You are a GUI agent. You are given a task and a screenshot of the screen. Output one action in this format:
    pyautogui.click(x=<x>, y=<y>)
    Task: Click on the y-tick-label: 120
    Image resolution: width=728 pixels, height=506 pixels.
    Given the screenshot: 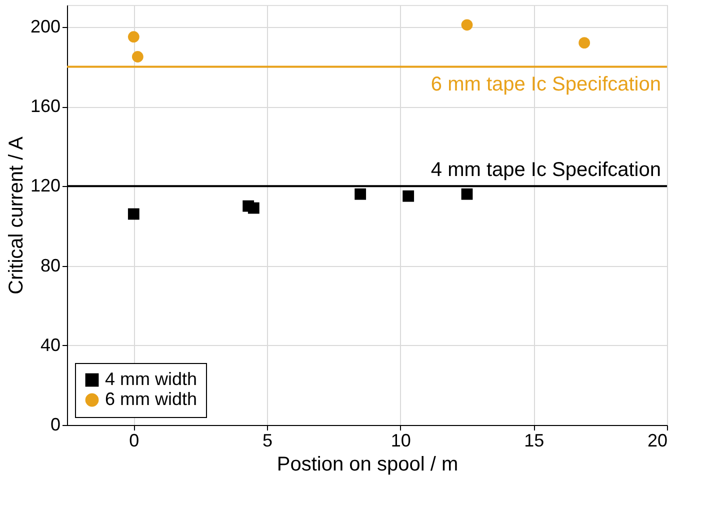 What is the action you would take?
    pyautogui.click(x=45, y=186)
    